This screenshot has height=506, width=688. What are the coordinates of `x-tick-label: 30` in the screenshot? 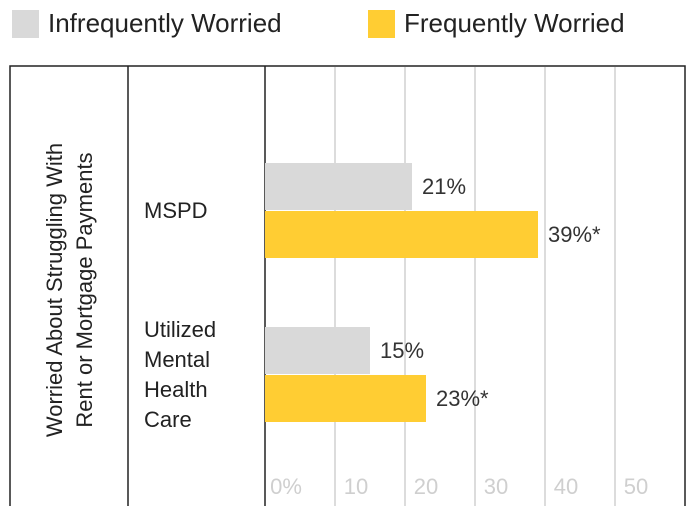 It's located at (496, 486).